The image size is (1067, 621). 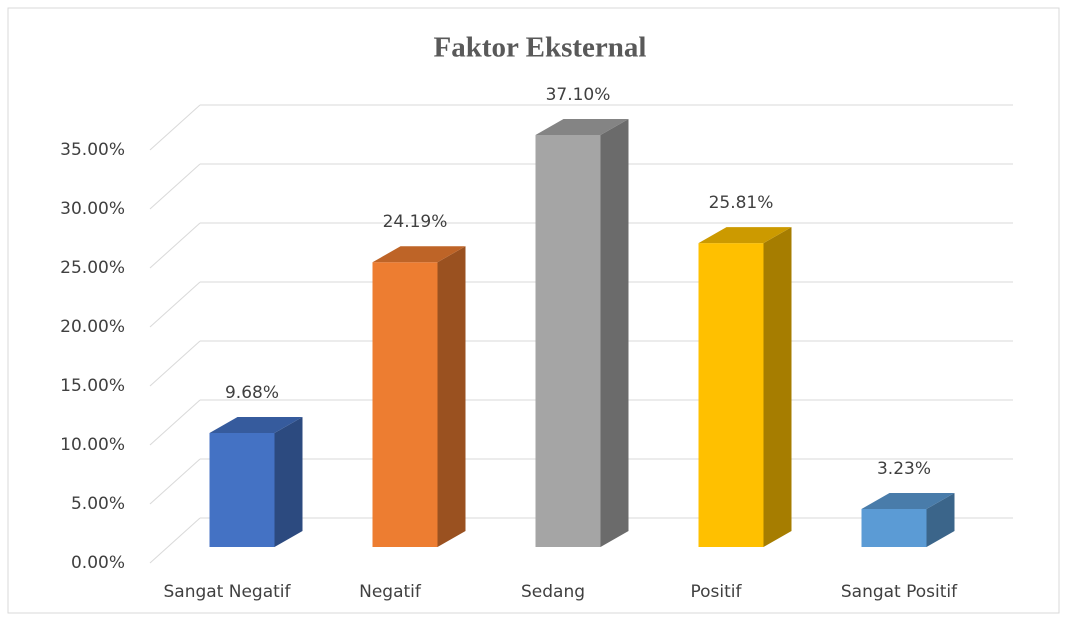 I want to click on y-tick-label: 10.00%, so click(x=92, y=445).